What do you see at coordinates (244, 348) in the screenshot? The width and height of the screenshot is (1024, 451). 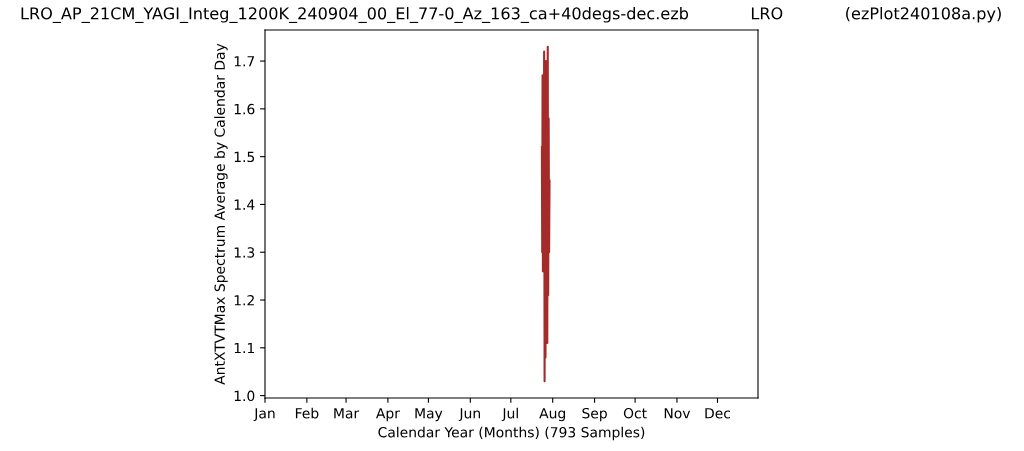 I see `y-tick-label: 1.1` at bounding box center [244, 348].